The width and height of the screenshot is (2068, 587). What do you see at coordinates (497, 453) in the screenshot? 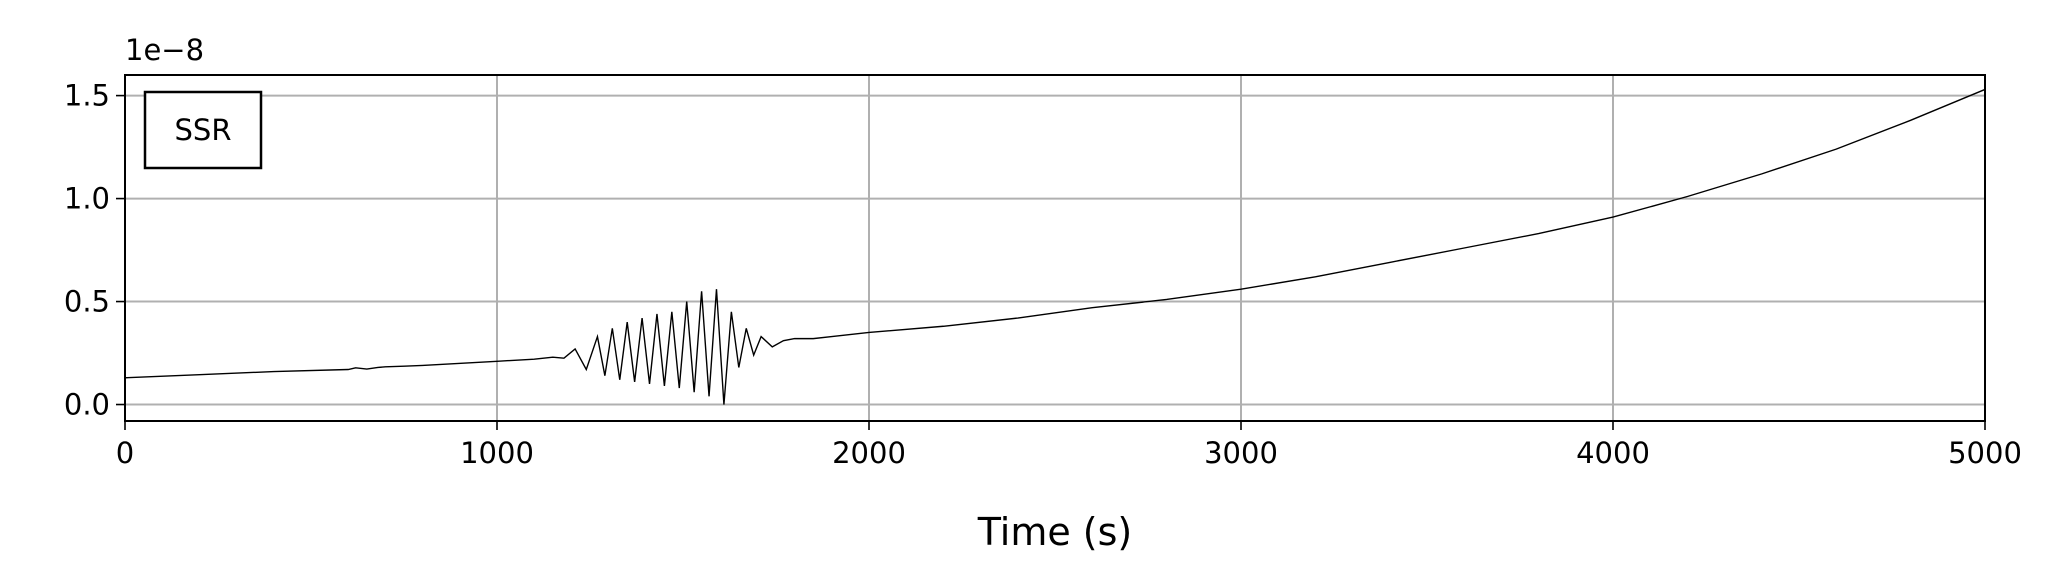
I see `x-tick-label: 1000` at bounding box center [497, 453].